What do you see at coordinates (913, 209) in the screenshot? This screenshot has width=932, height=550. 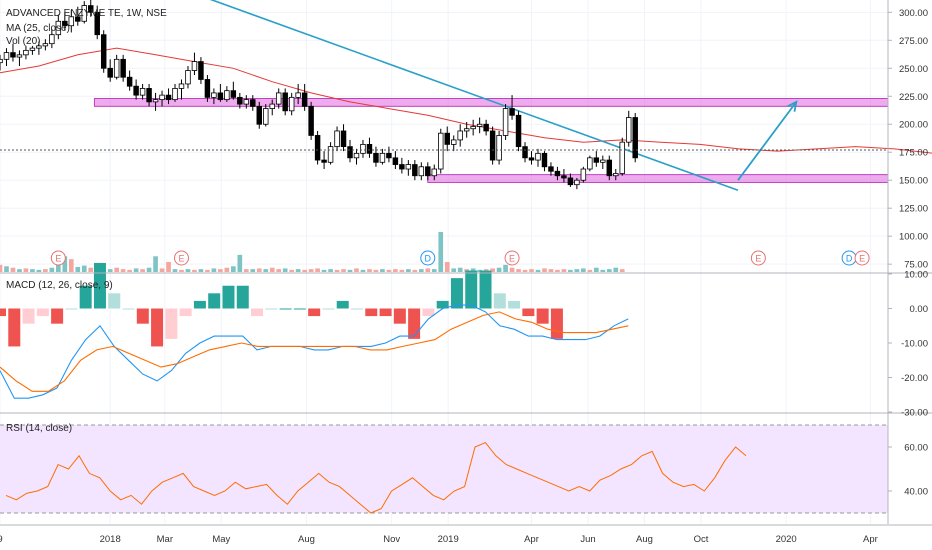 I see `y-tick-label: 125.00` at bounding box center [913, 209].